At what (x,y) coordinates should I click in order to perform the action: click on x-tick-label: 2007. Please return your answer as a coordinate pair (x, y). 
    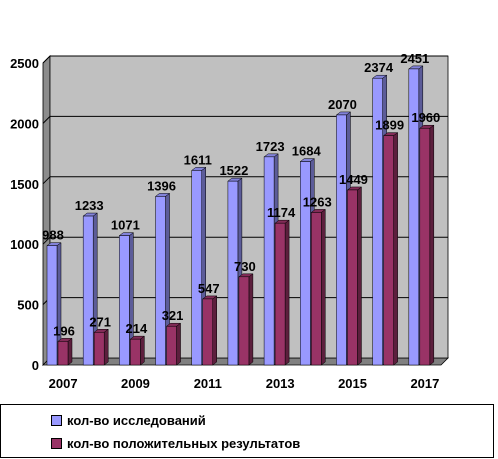
    Looking at the image, I should click on (63, 383).